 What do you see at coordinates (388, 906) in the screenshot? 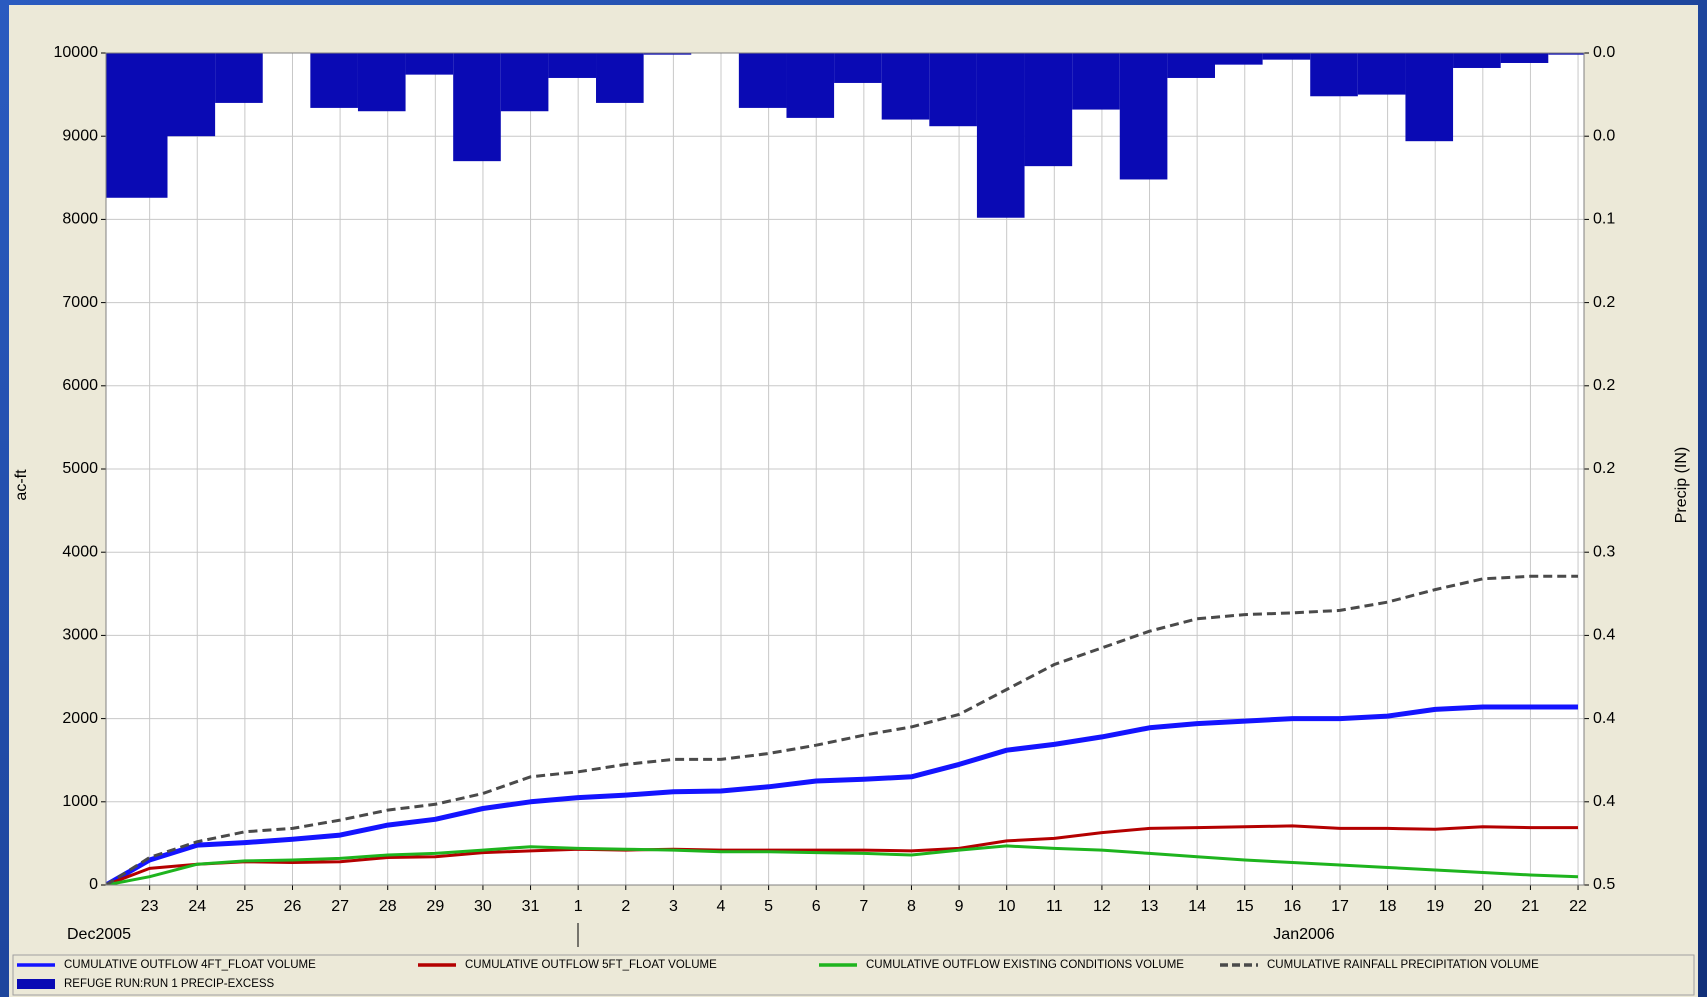
I see `x-tick-label: 28` at bounding box center [388, 906].